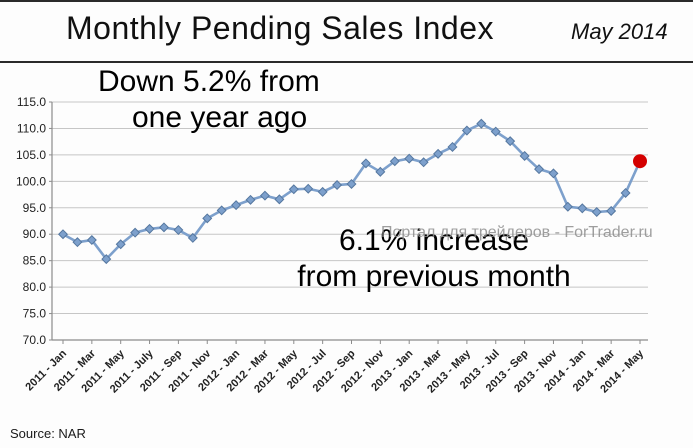  Describe the element at coordinates (31, 155) in the screenshot. I see `y-tick-label: 105.0` at that location.